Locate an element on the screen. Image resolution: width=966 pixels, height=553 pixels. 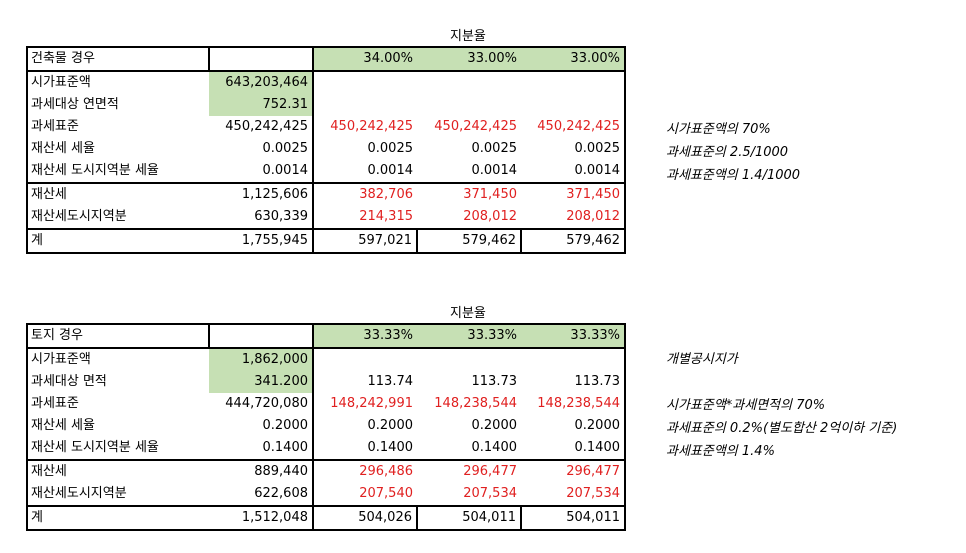
share-cell: 597,021 is located at coordinates (365, 240).